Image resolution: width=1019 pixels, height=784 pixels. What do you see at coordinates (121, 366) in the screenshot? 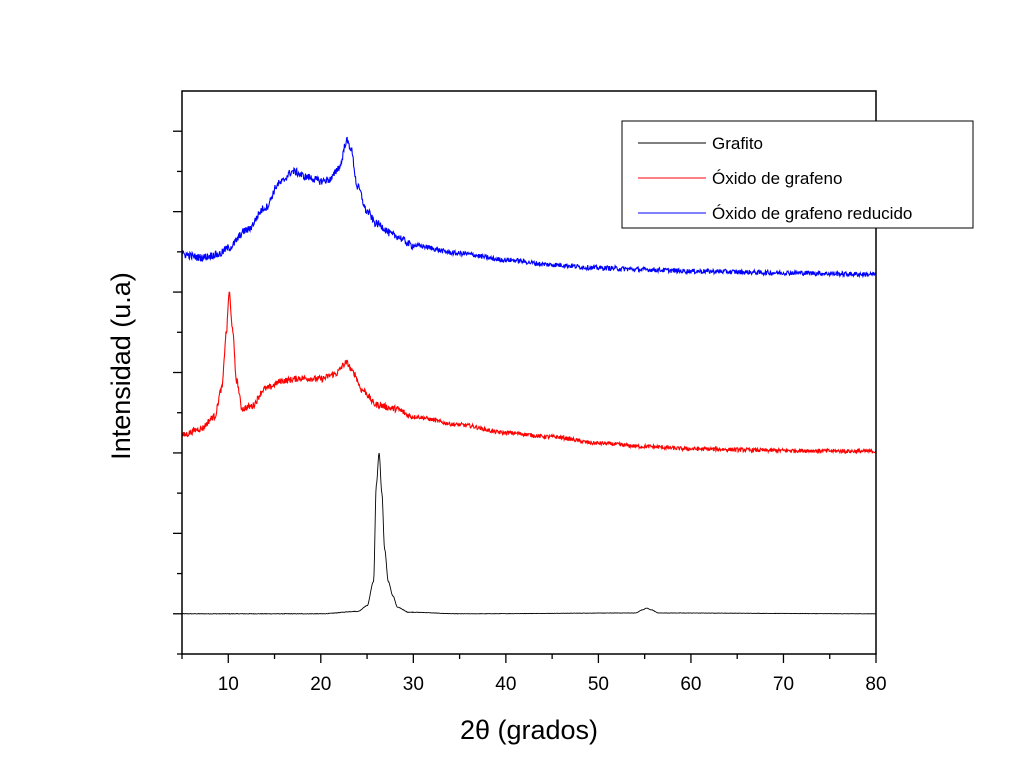
I see `y-axis-title: Intensidad (u.a)` at bounding box center [121, 366].